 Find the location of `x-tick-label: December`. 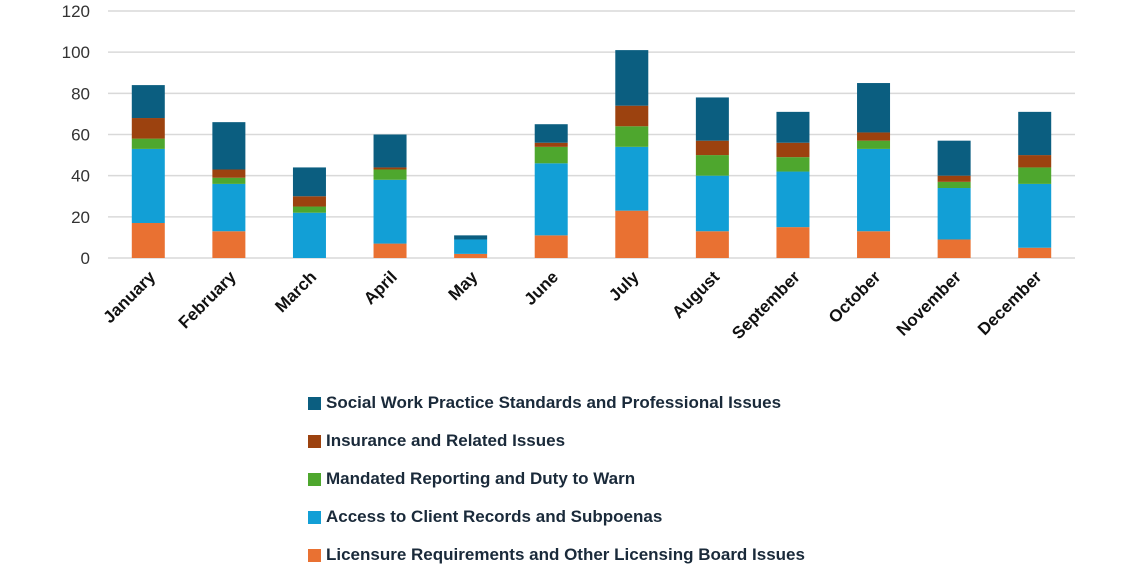

x-tick-label: December is located at coordinates (1010, 303).